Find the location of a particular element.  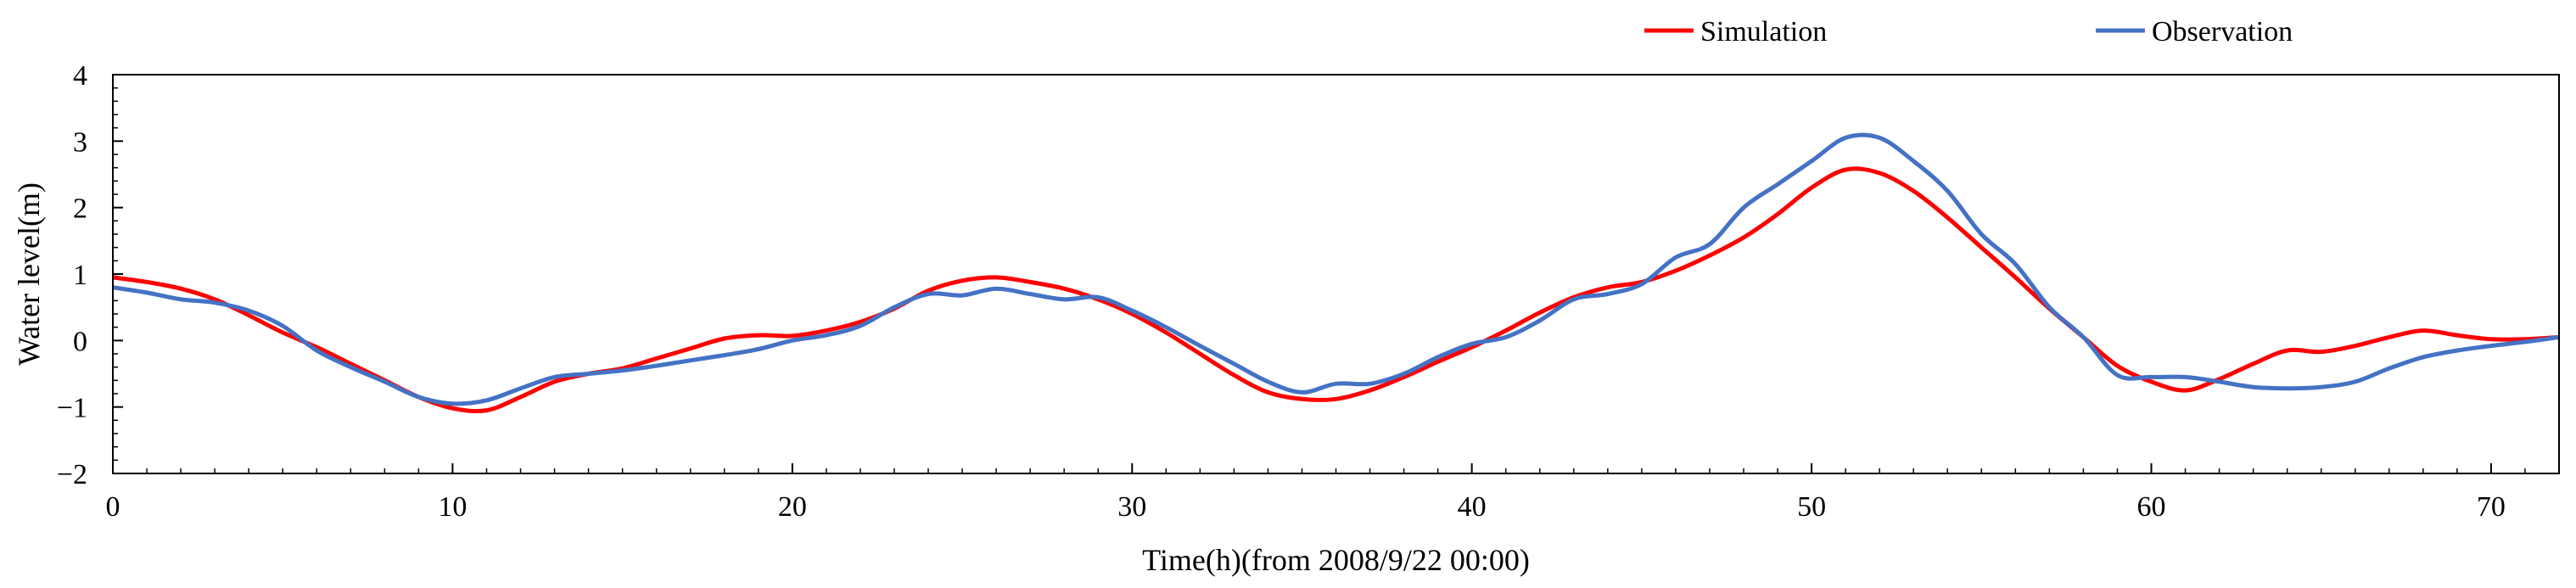

y-tick-label: −2 is located at coordinates (72, 475).